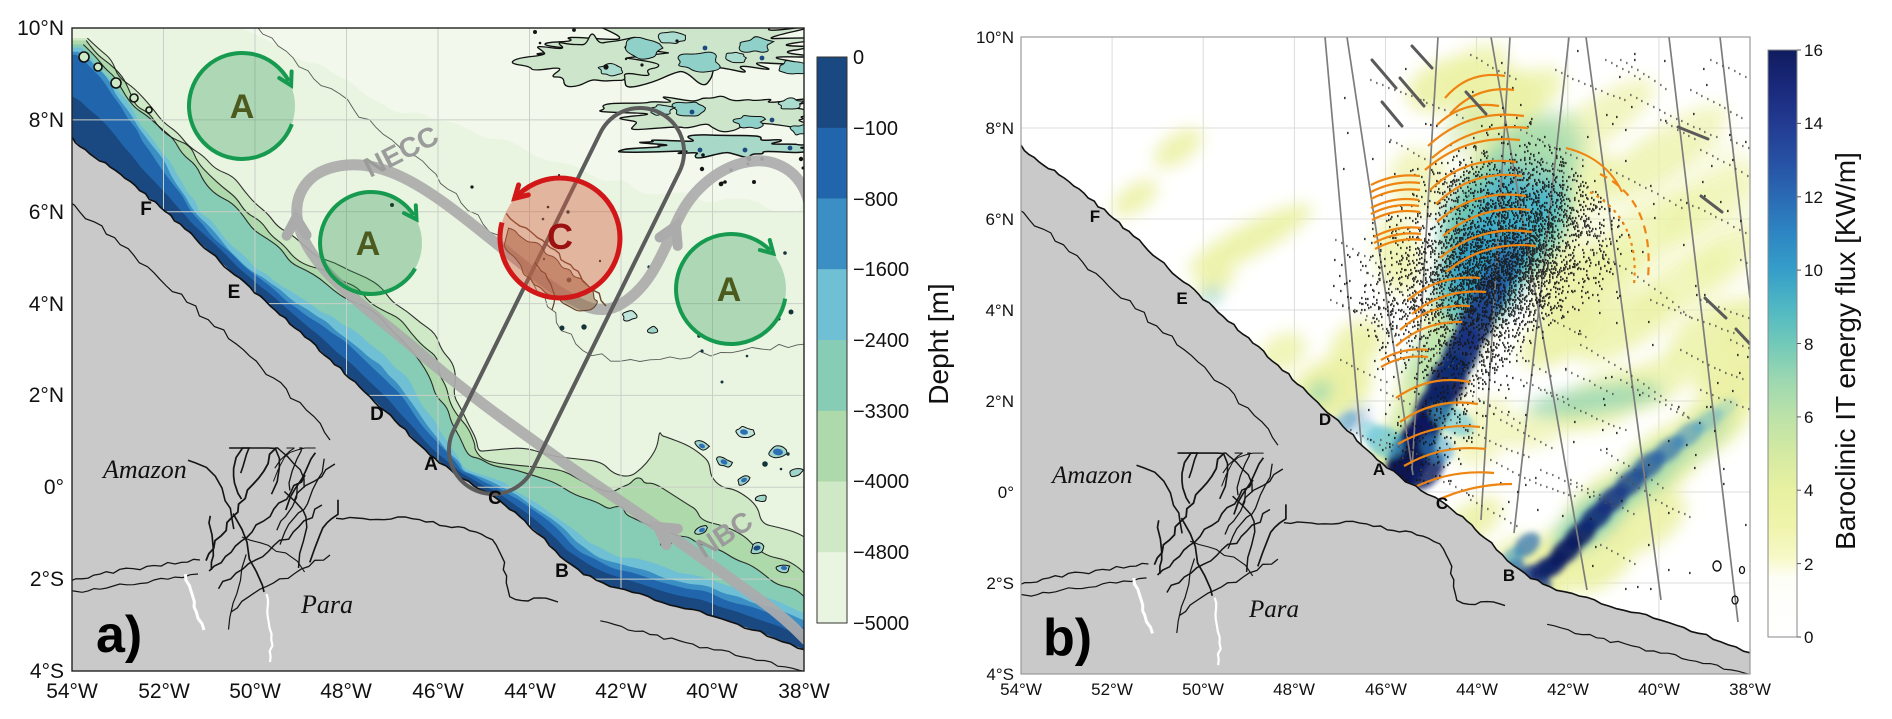 The width and height of the screenshot is (1892, 719). What do you see at coordinates (1808, 564) in the screenshot?
I see `svg-text: 2` at bounding box center [1808, 564].